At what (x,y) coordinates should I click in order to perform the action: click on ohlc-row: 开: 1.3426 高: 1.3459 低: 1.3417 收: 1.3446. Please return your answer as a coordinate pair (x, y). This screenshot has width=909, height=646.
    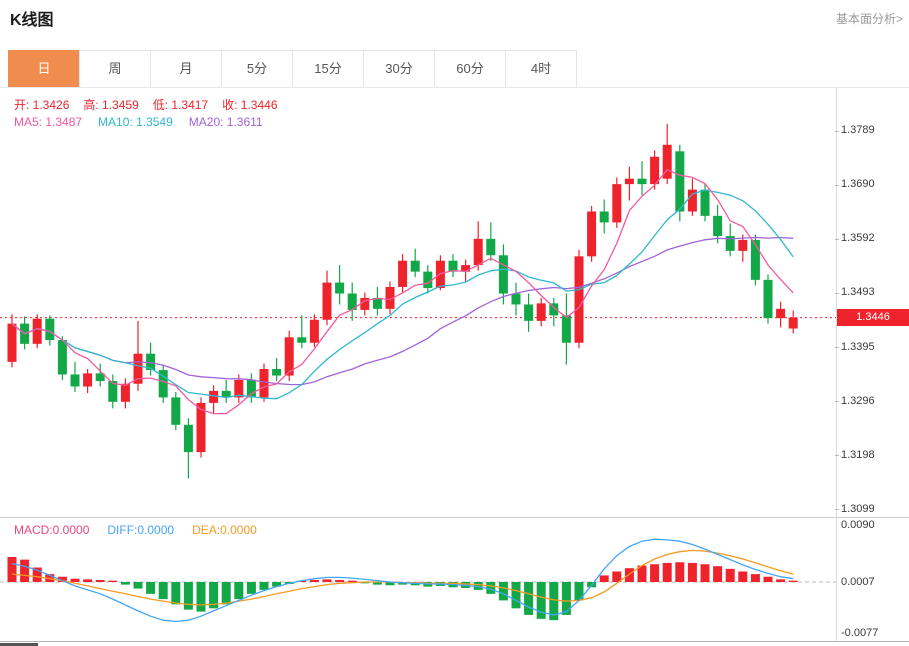
    Looking at the image, I should click on (153, 104).